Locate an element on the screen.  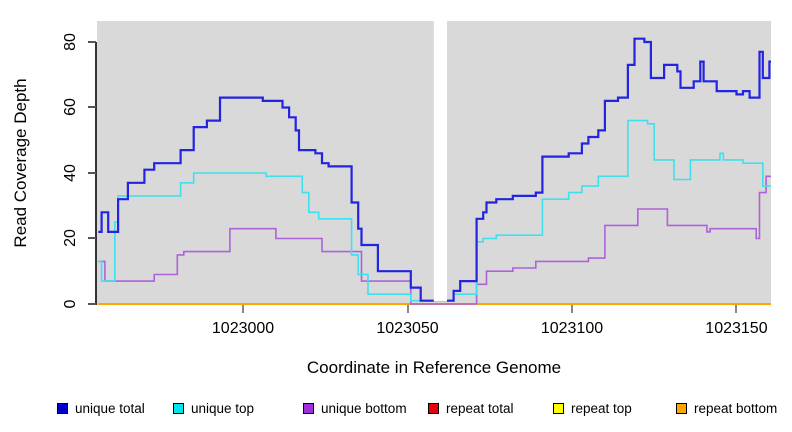
legend-label: repeat bottom is located at coordinates (736, 408).